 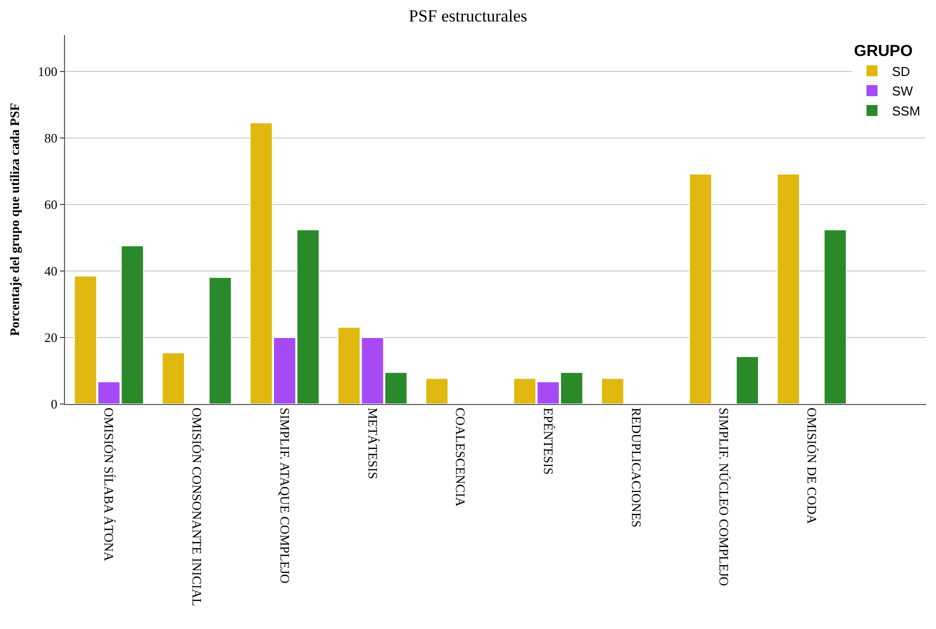 What do you see at coordinates (903, 91) in the screenshot?
I see `legend-label: SW` at bounding box center [903, 91].